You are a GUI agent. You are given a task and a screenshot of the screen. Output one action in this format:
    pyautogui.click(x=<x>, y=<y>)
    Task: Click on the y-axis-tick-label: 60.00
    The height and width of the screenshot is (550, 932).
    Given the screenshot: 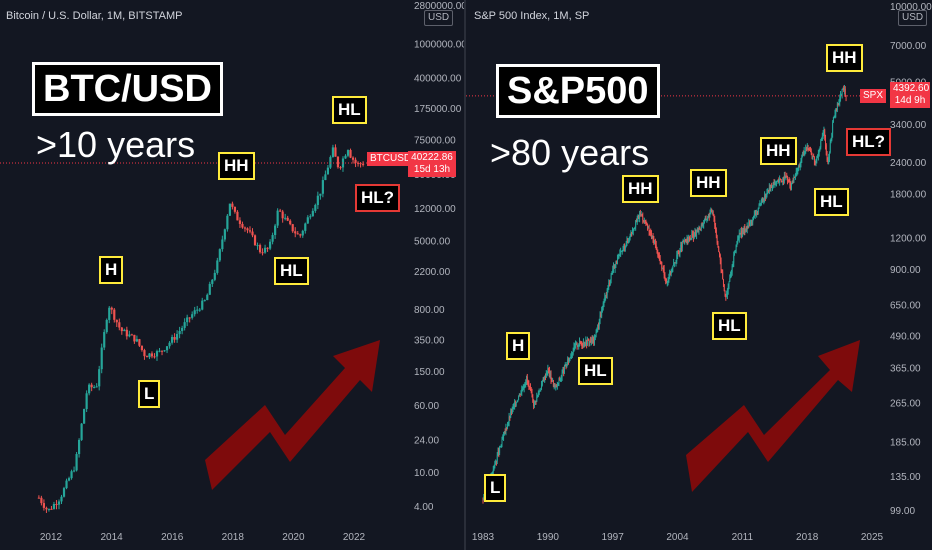 What is the action you would take?
    pyautogui.click(x=426, y=406)
    